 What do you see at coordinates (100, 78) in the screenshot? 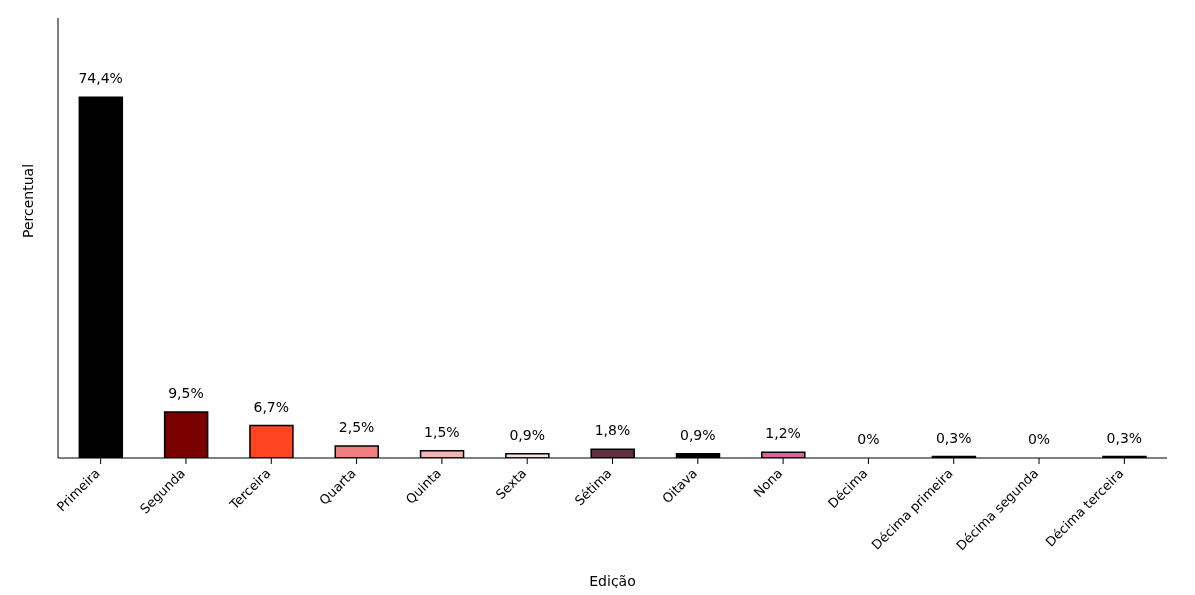
I see `data-label: 74,4%` at bounding box center [100, 78].